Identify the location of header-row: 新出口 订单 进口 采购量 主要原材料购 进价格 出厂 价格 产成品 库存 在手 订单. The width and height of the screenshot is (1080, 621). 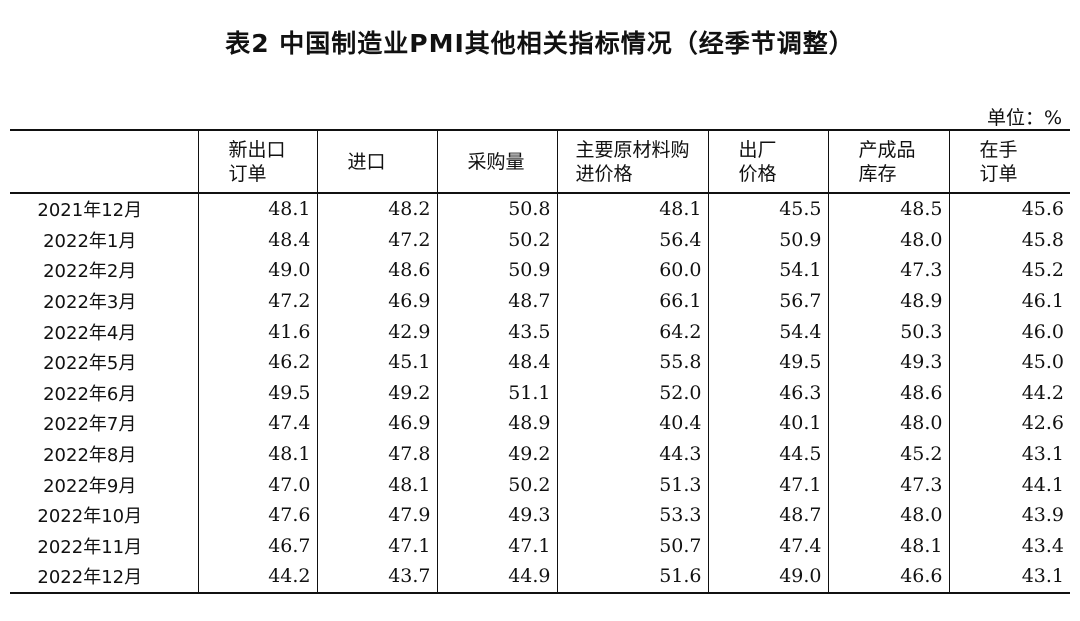
(540, 161).